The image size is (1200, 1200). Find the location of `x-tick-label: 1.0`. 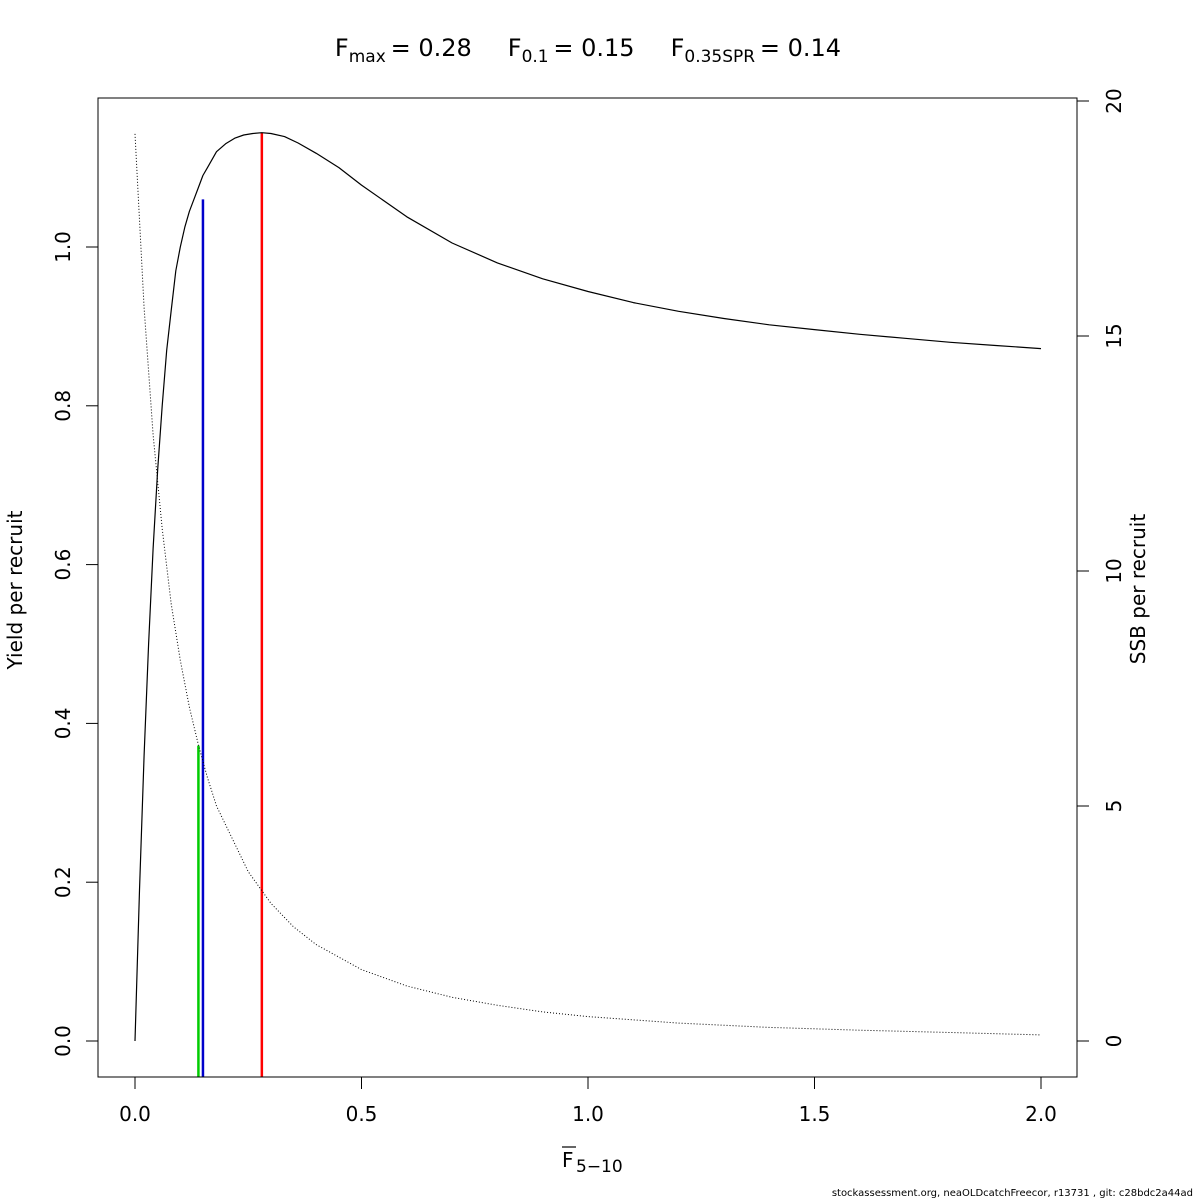

x-tick-label: 1.0 is located at coordinates (588, 1114).